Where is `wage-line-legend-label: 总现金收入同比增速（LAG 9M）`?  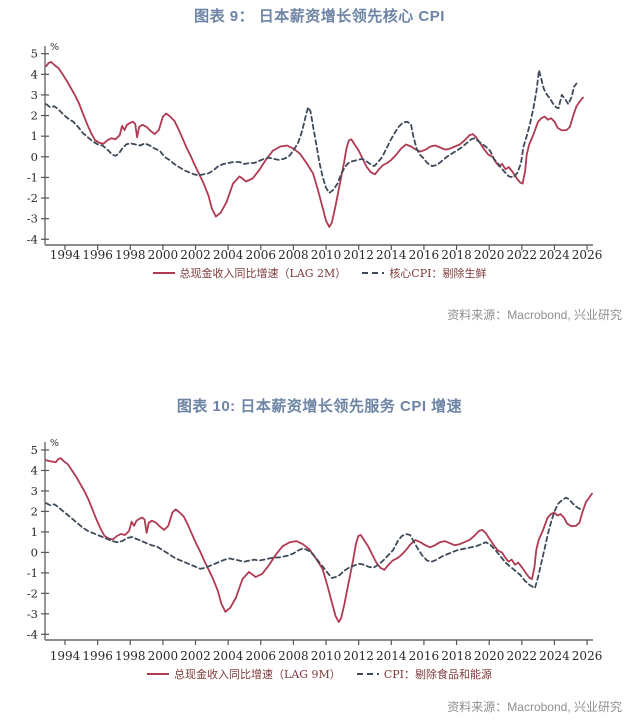 wage-line-legend-label: 总现金收入同比增速（LAG 9M） is located at coordinates (257, 674).